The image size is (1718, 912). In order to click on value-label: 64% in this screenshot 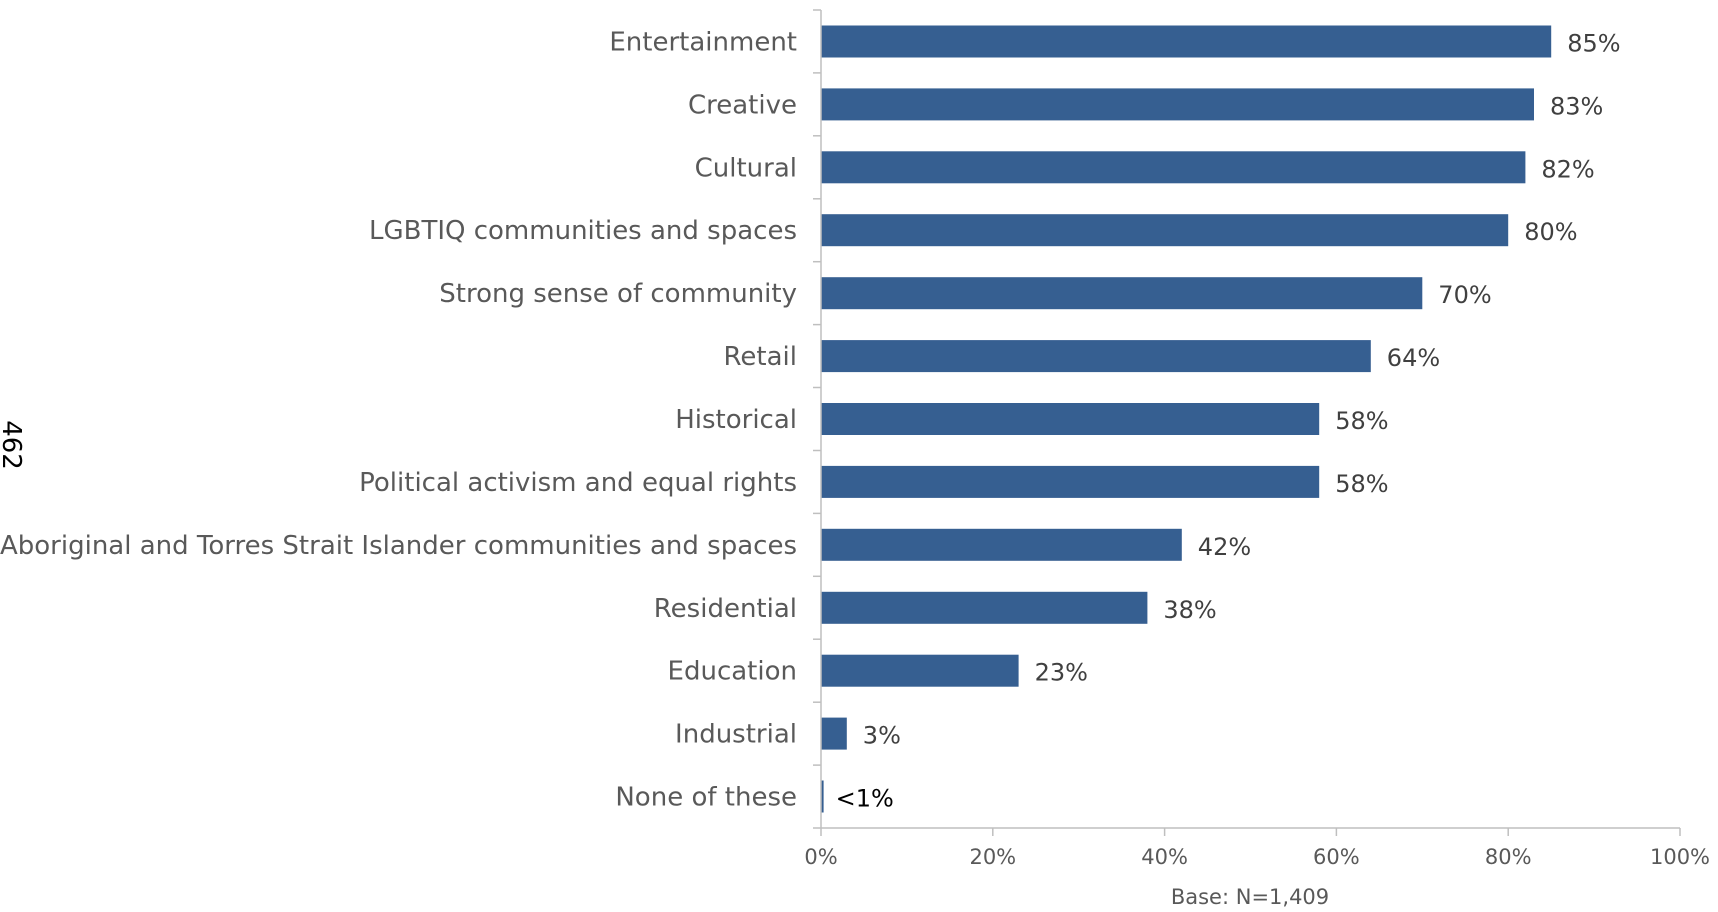, I will do `click(1413, 358)`.